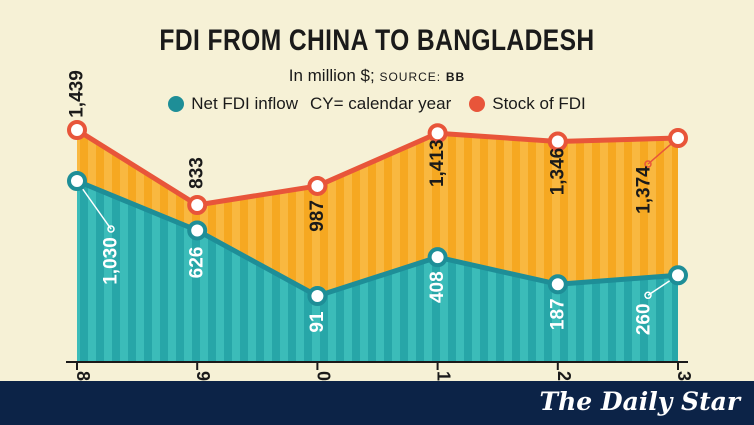 The height and width of the screenshot is (425, 754). I want to click on x-tick-label: 0, so click(323, 376).